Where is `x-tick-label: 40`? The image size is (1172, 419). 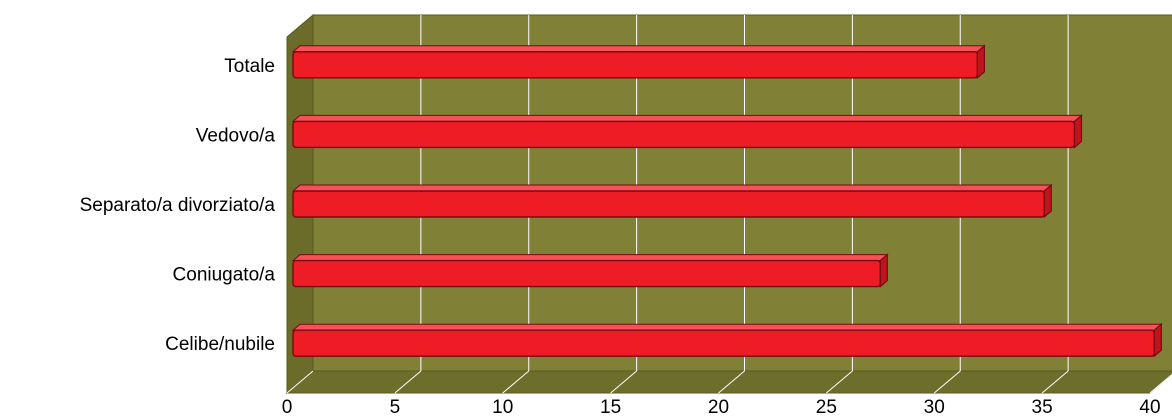
x-tick-label: 40 is located at coordinates (1149, 407).